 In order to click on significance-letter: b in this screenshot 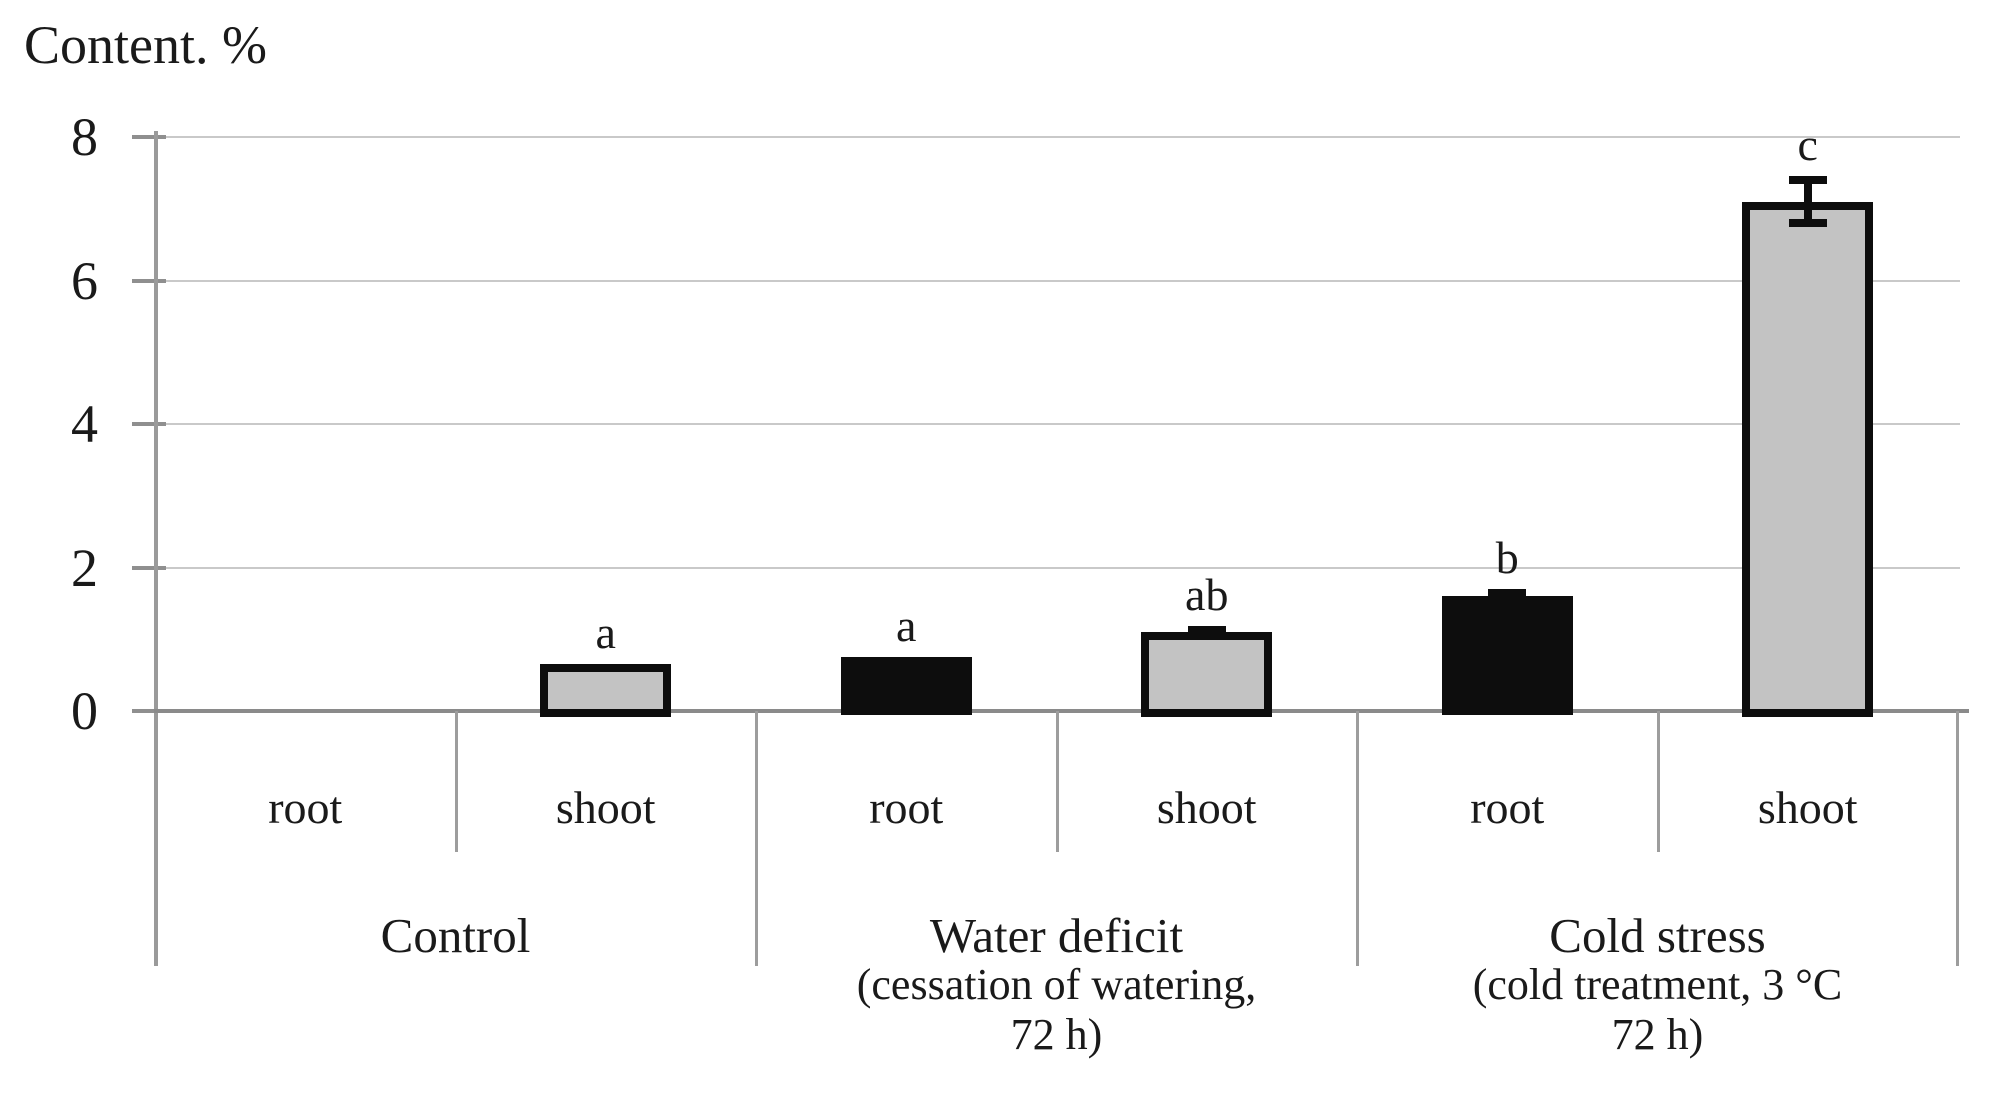, I will do `click(1507, 558)`.